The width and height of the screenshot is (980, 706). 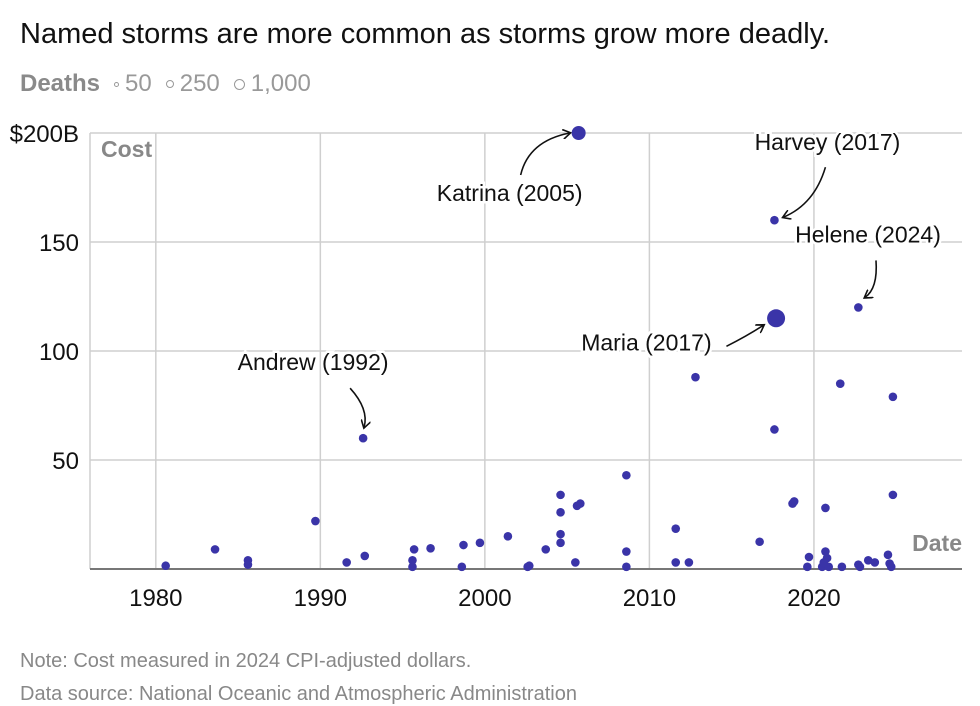 What do you see at coordinates (59, 243) in the screenshot?
I see `y-tick-label: 150` at bounding box center [59, 243].